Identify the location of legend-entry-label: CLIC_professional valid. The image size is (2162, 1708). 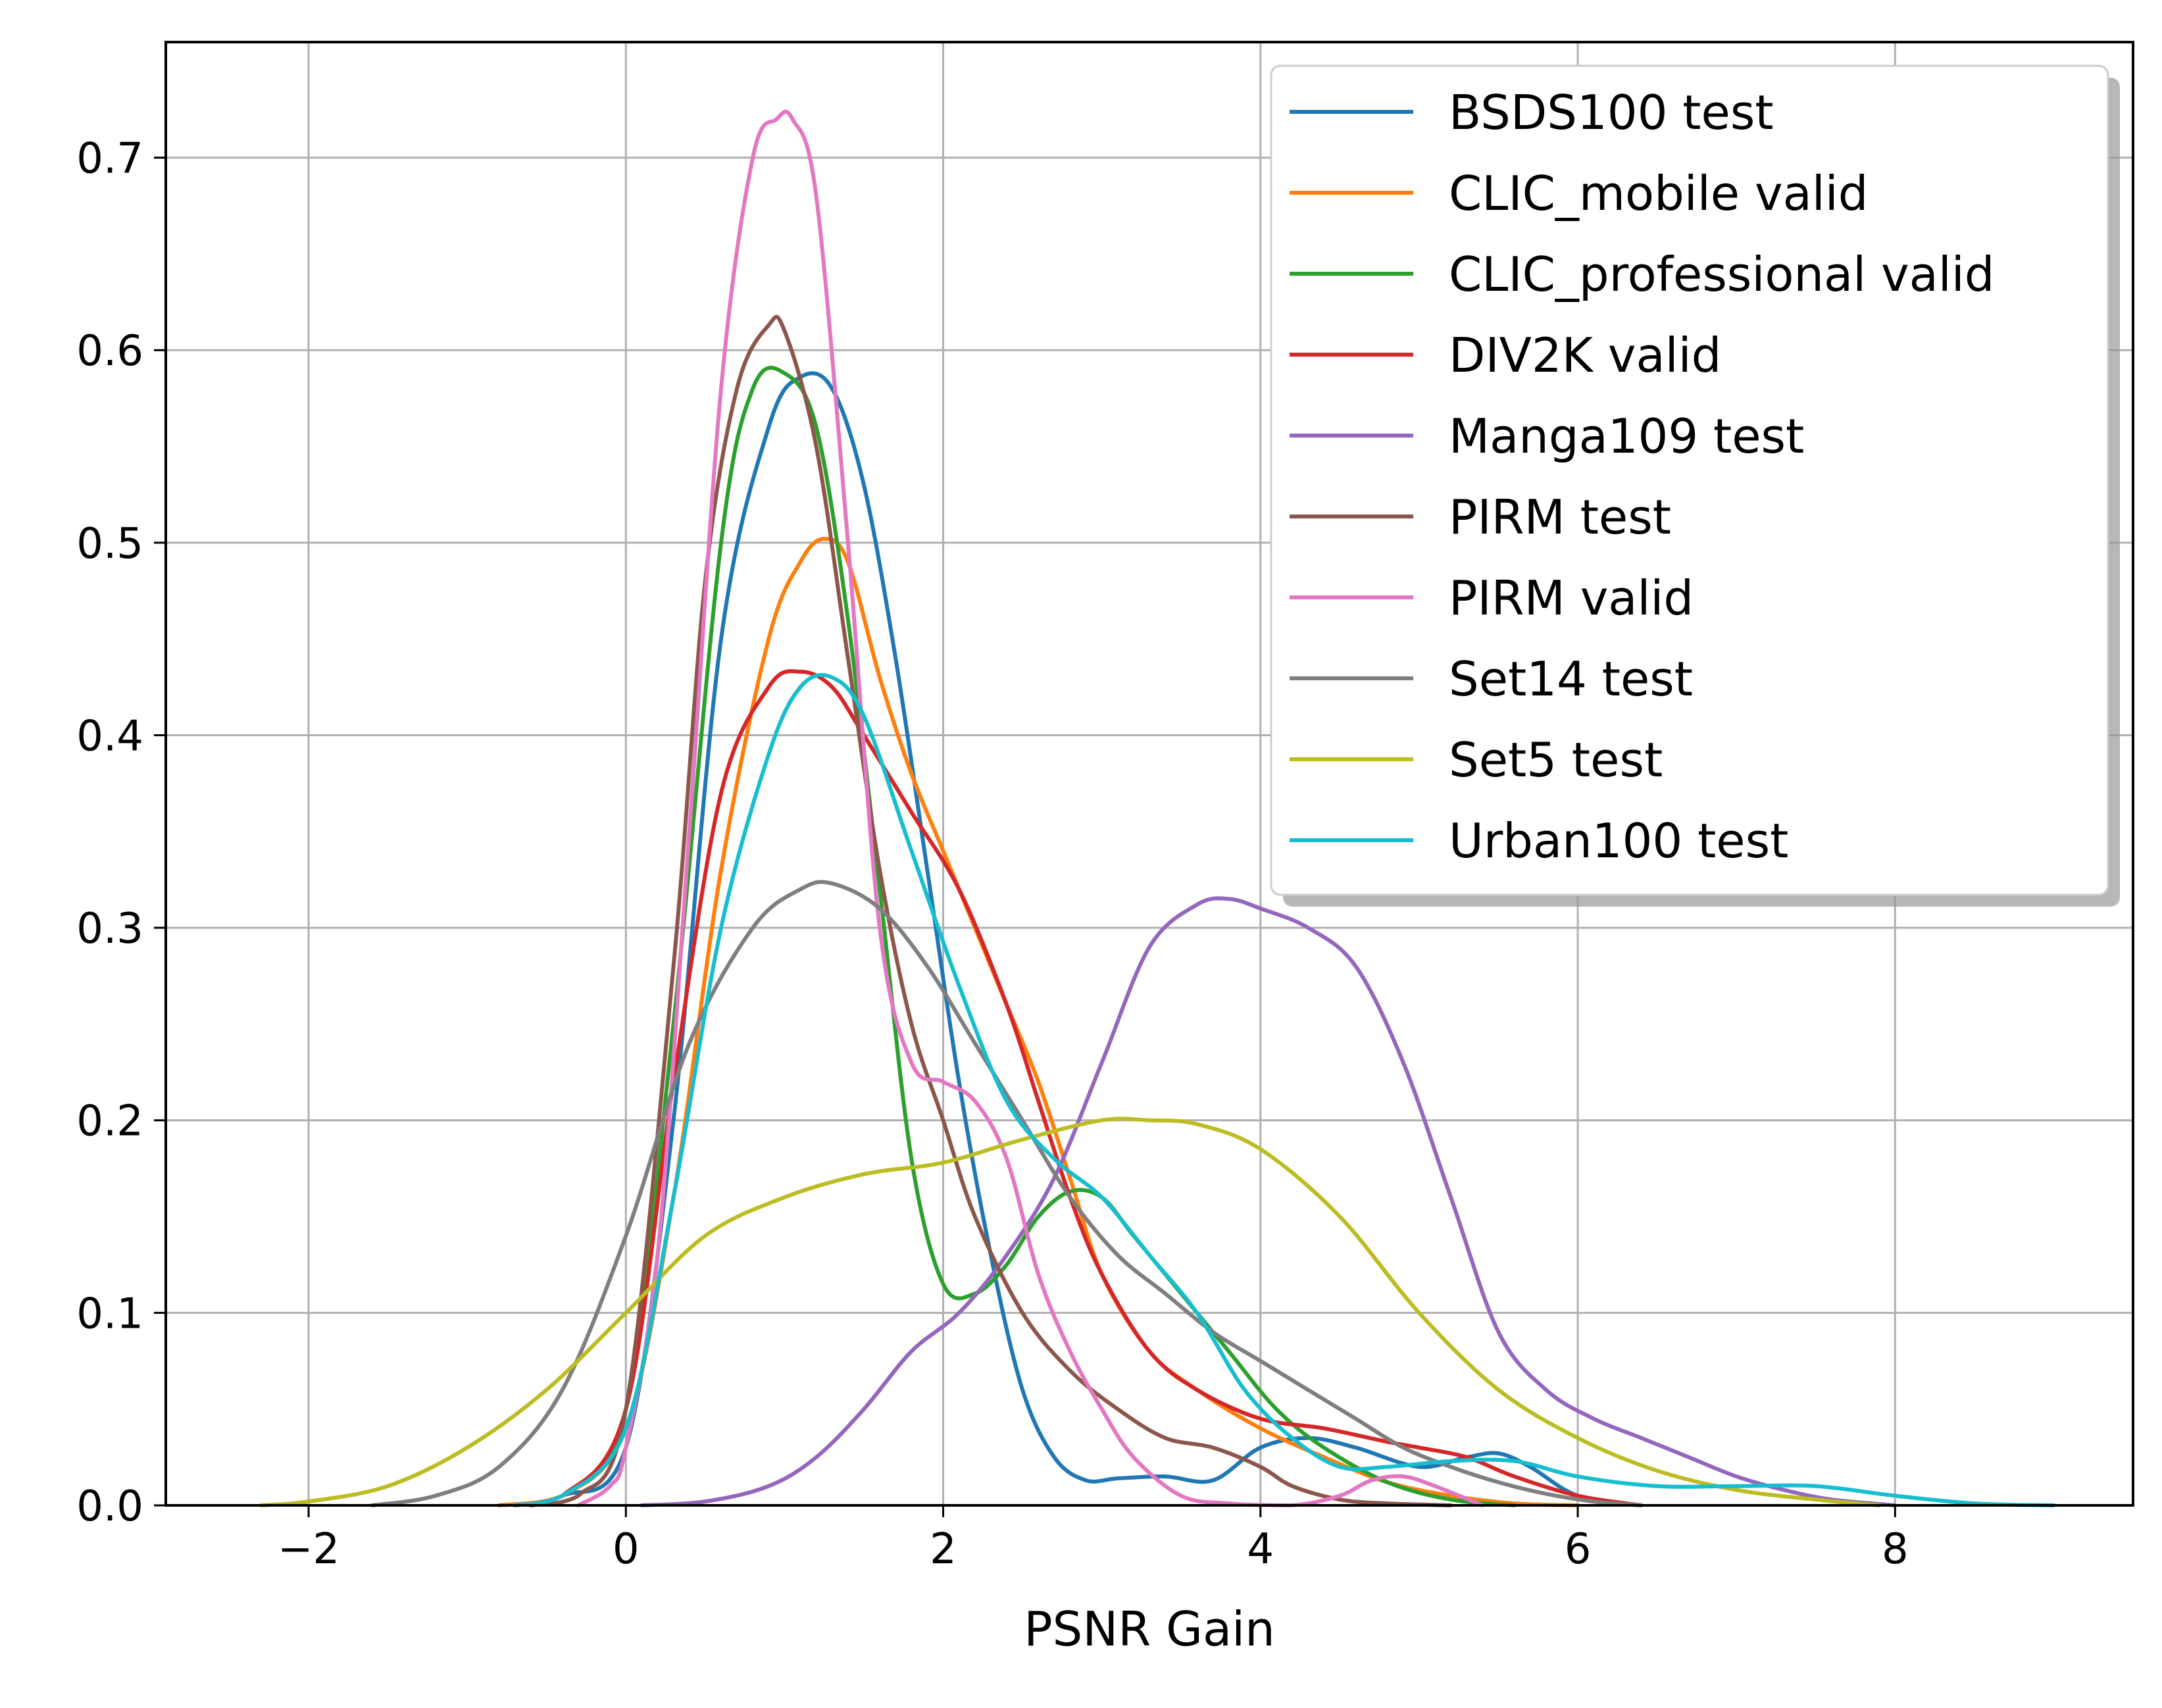
(1721, 274).